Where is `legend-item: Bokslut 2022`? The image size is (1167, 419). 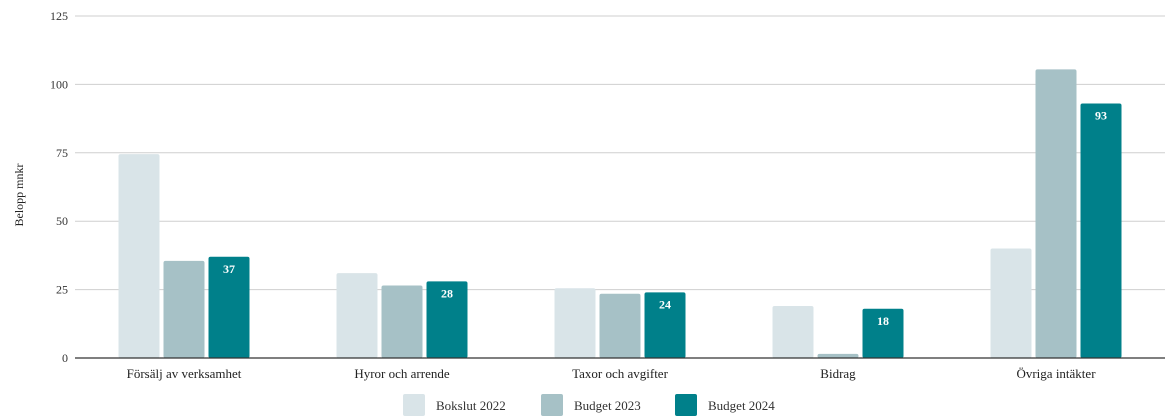 legend-item: Bokslut 2022 is located at coordinates (454, 405).